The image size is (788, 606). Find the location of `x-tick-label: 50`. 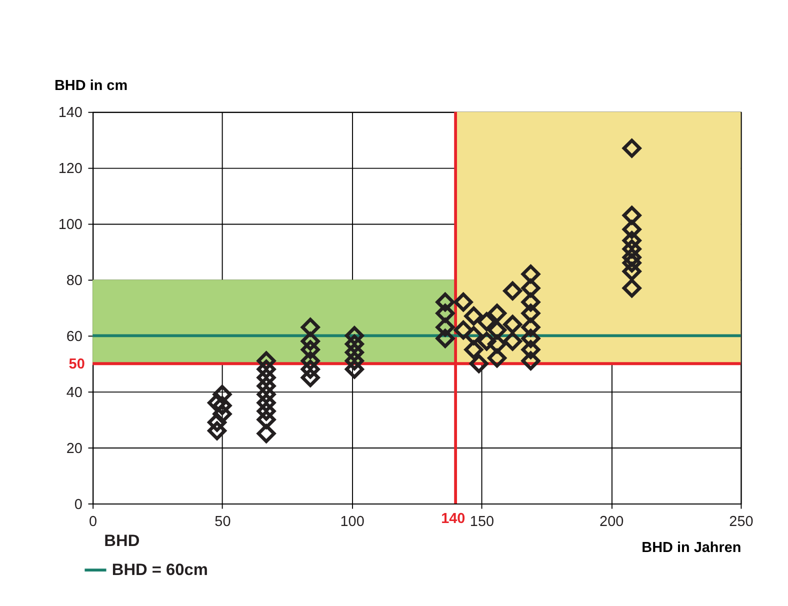

x-tick-label: 50 is located at coordinates (222, 522).